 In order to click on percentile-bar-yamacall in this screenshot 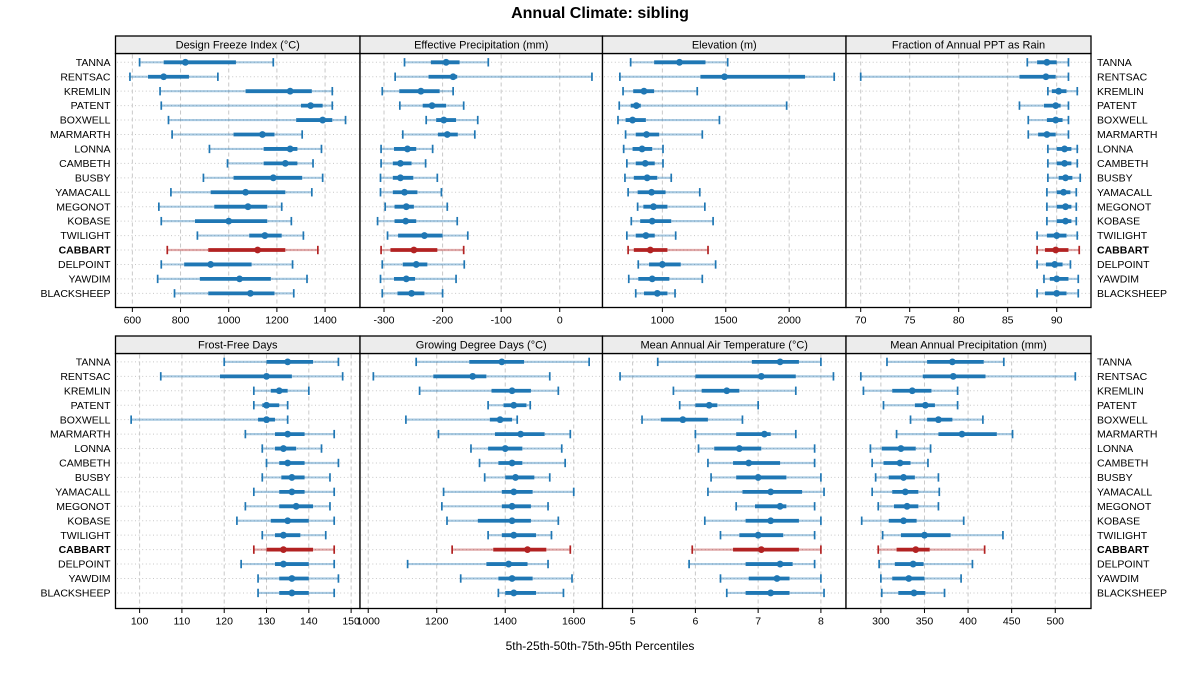, I will do `click(294, 492)`.